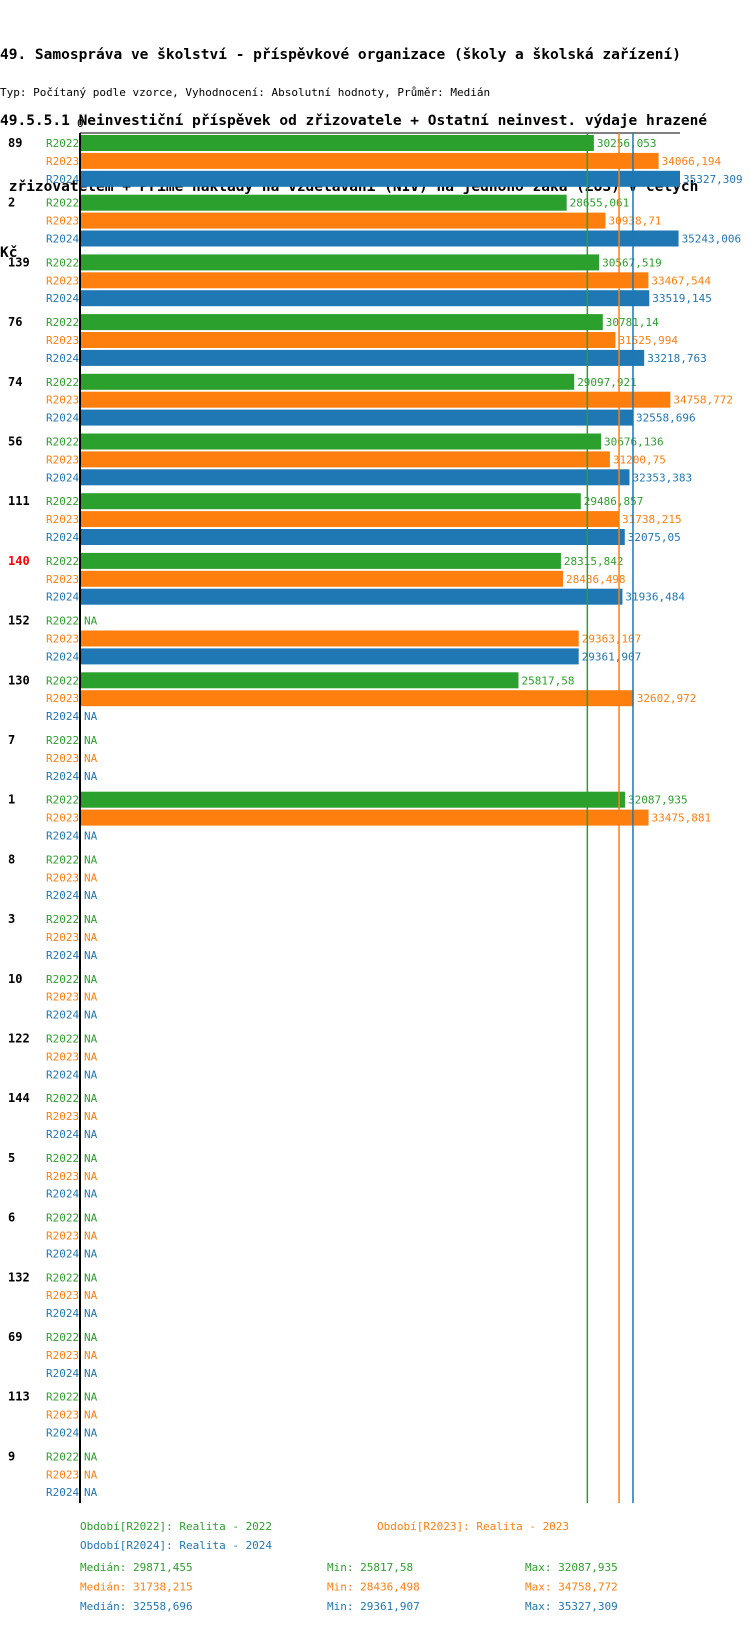 Image resolution: width=750 pixels, height=1636 pixels. I want to click on category-label: 8, so click(11, 859).